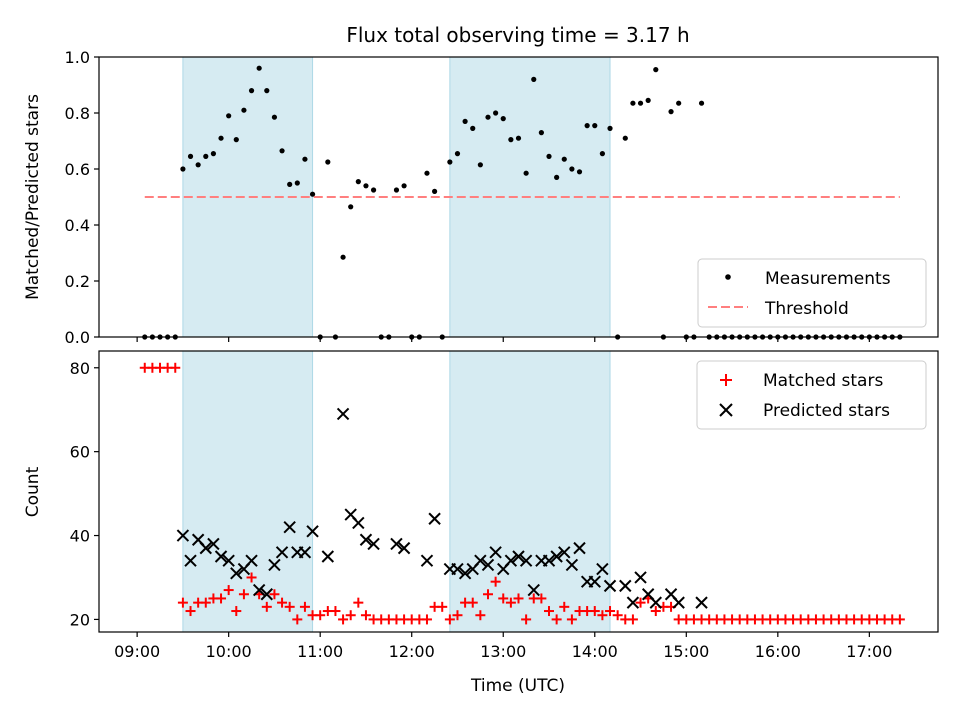  Describe the element at coordinates (778, 651) in the screenshot. I see `x-tick-label: 16:00` at that location.